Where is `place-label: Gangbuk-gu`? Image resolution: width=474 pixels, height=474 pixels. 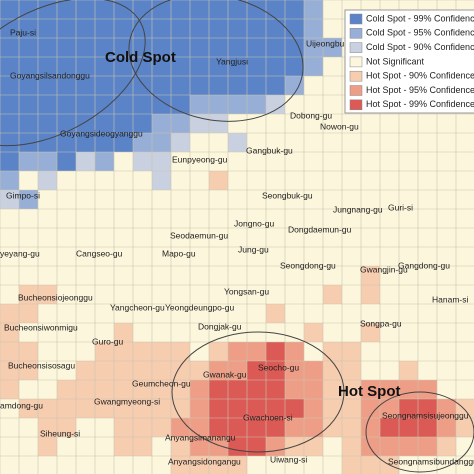 place-label: Gangbuk-gu is located at coordinates (269, 150).